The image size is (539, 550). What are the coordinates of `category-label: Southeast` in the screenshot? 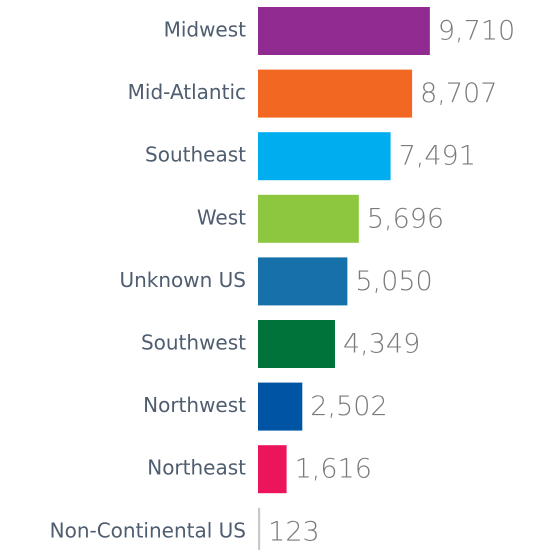 It's located at (195, 155).